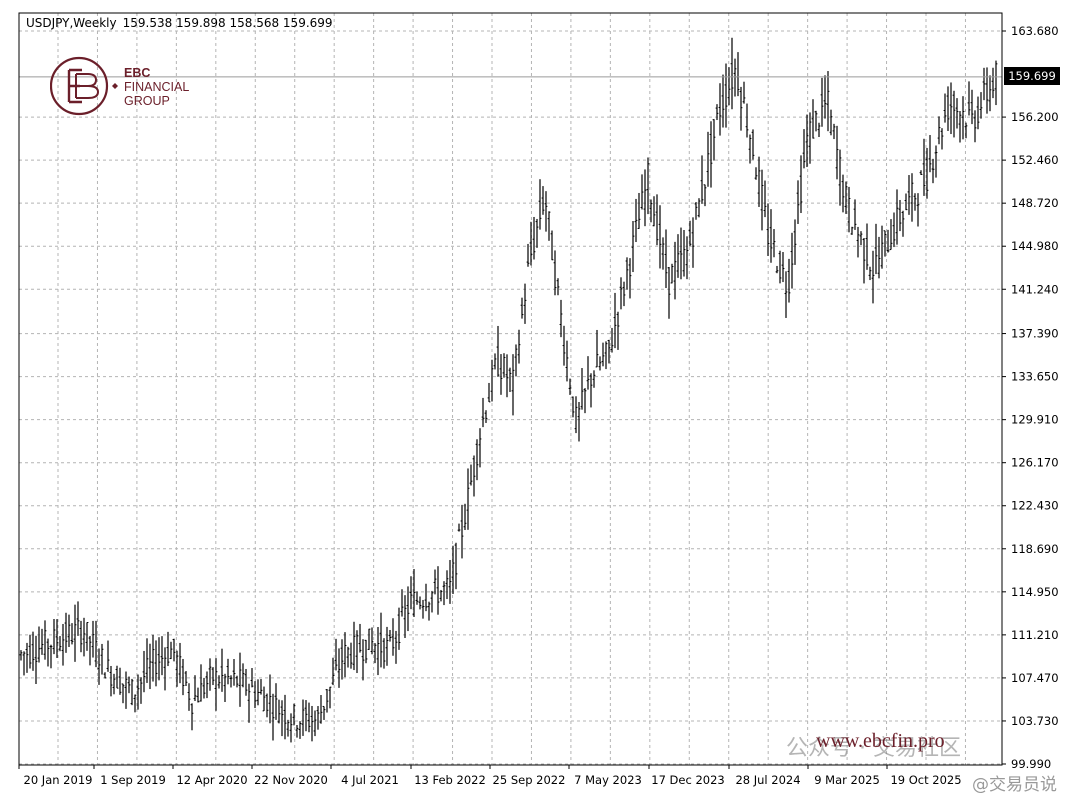 The image size is (1080, 806). I want to click on y-tick-label: 133.650, so click(1035, 377).